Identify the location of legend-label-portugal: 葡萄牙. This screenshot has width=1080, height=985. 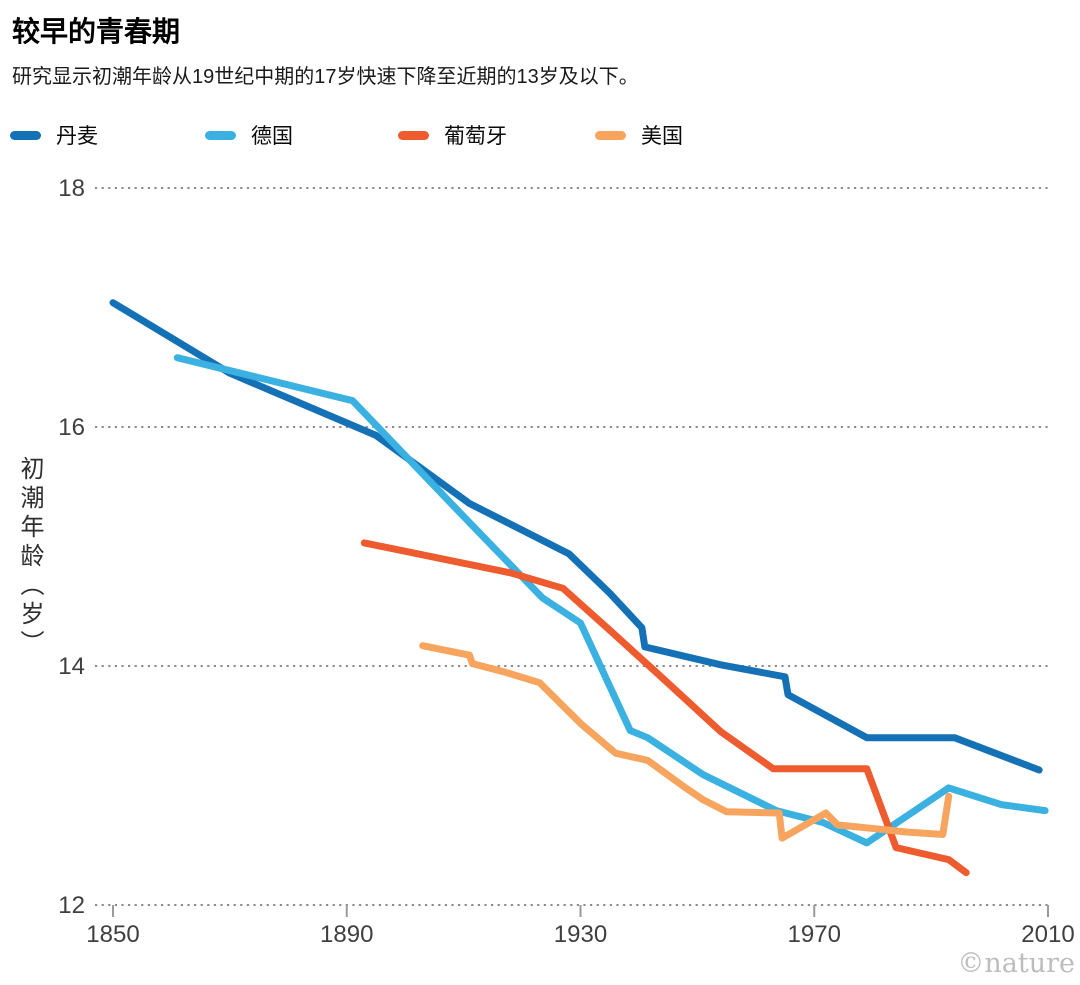
(475, 136).